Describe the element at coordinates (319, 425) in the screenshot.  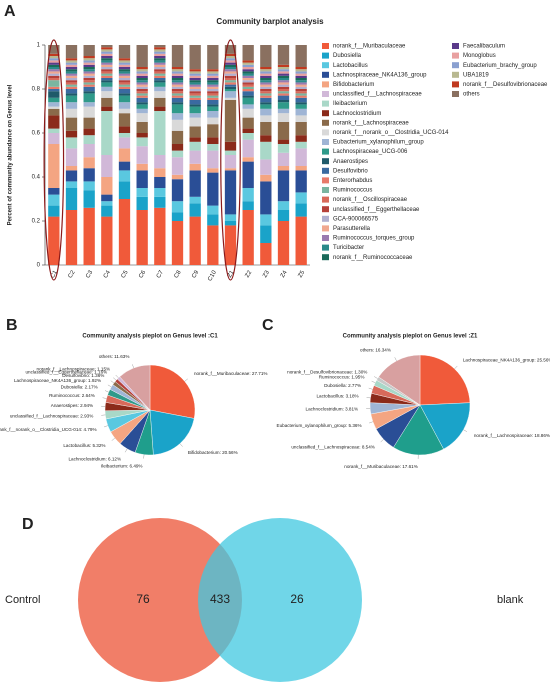
I see `slice-label: Eubacterium_xylanophilum_group: 5.36%` at that location.